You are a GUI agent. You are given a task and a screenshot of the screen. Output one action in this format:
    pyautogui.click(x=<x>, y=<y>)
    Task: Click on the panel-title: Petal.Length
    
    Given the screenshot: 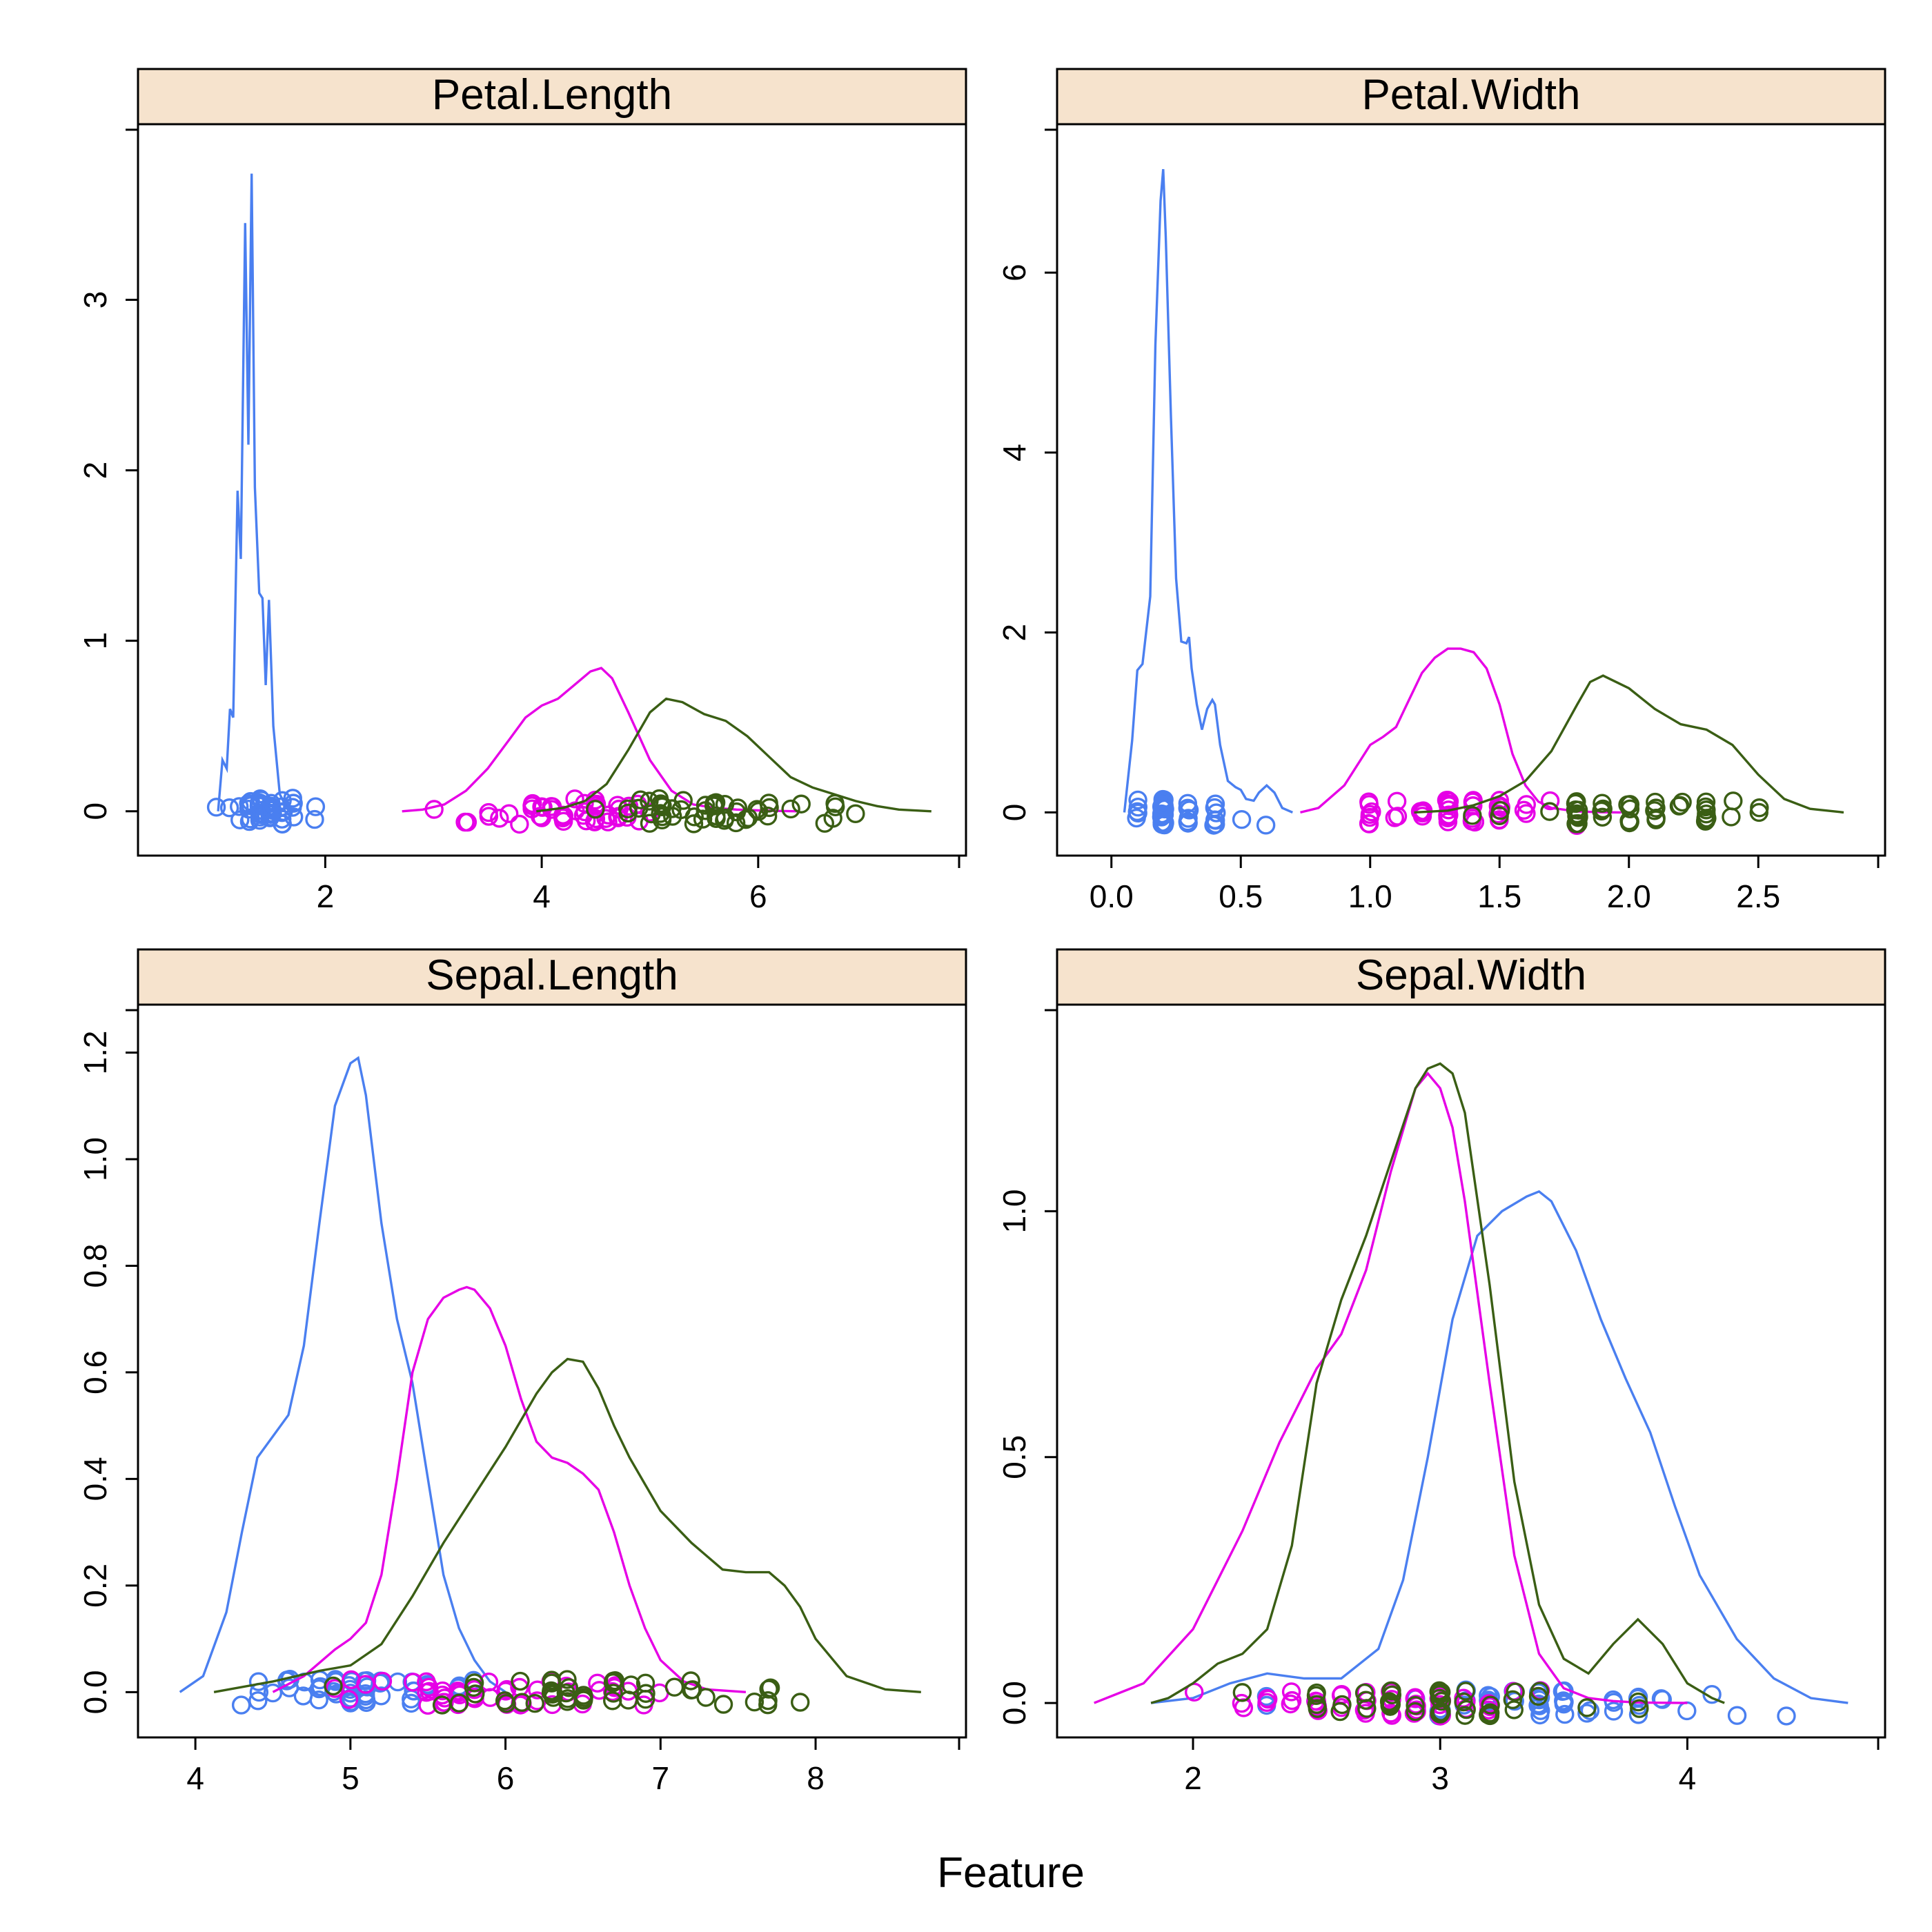 What is the action you would take?
    pyautogui.click(x=552, y=95)
    